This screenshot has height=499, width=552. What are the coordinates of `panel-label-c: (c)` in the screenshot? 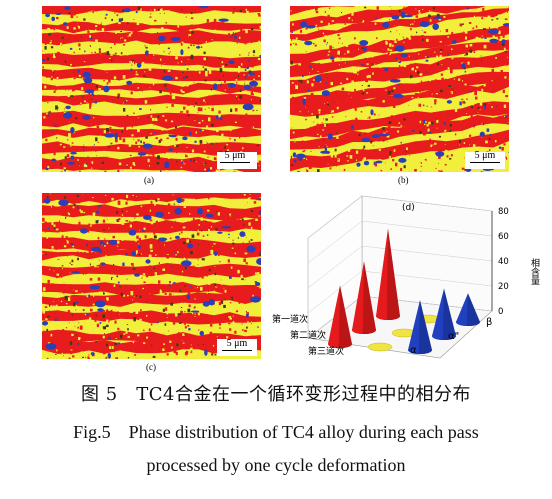 It's located at (151, 367).